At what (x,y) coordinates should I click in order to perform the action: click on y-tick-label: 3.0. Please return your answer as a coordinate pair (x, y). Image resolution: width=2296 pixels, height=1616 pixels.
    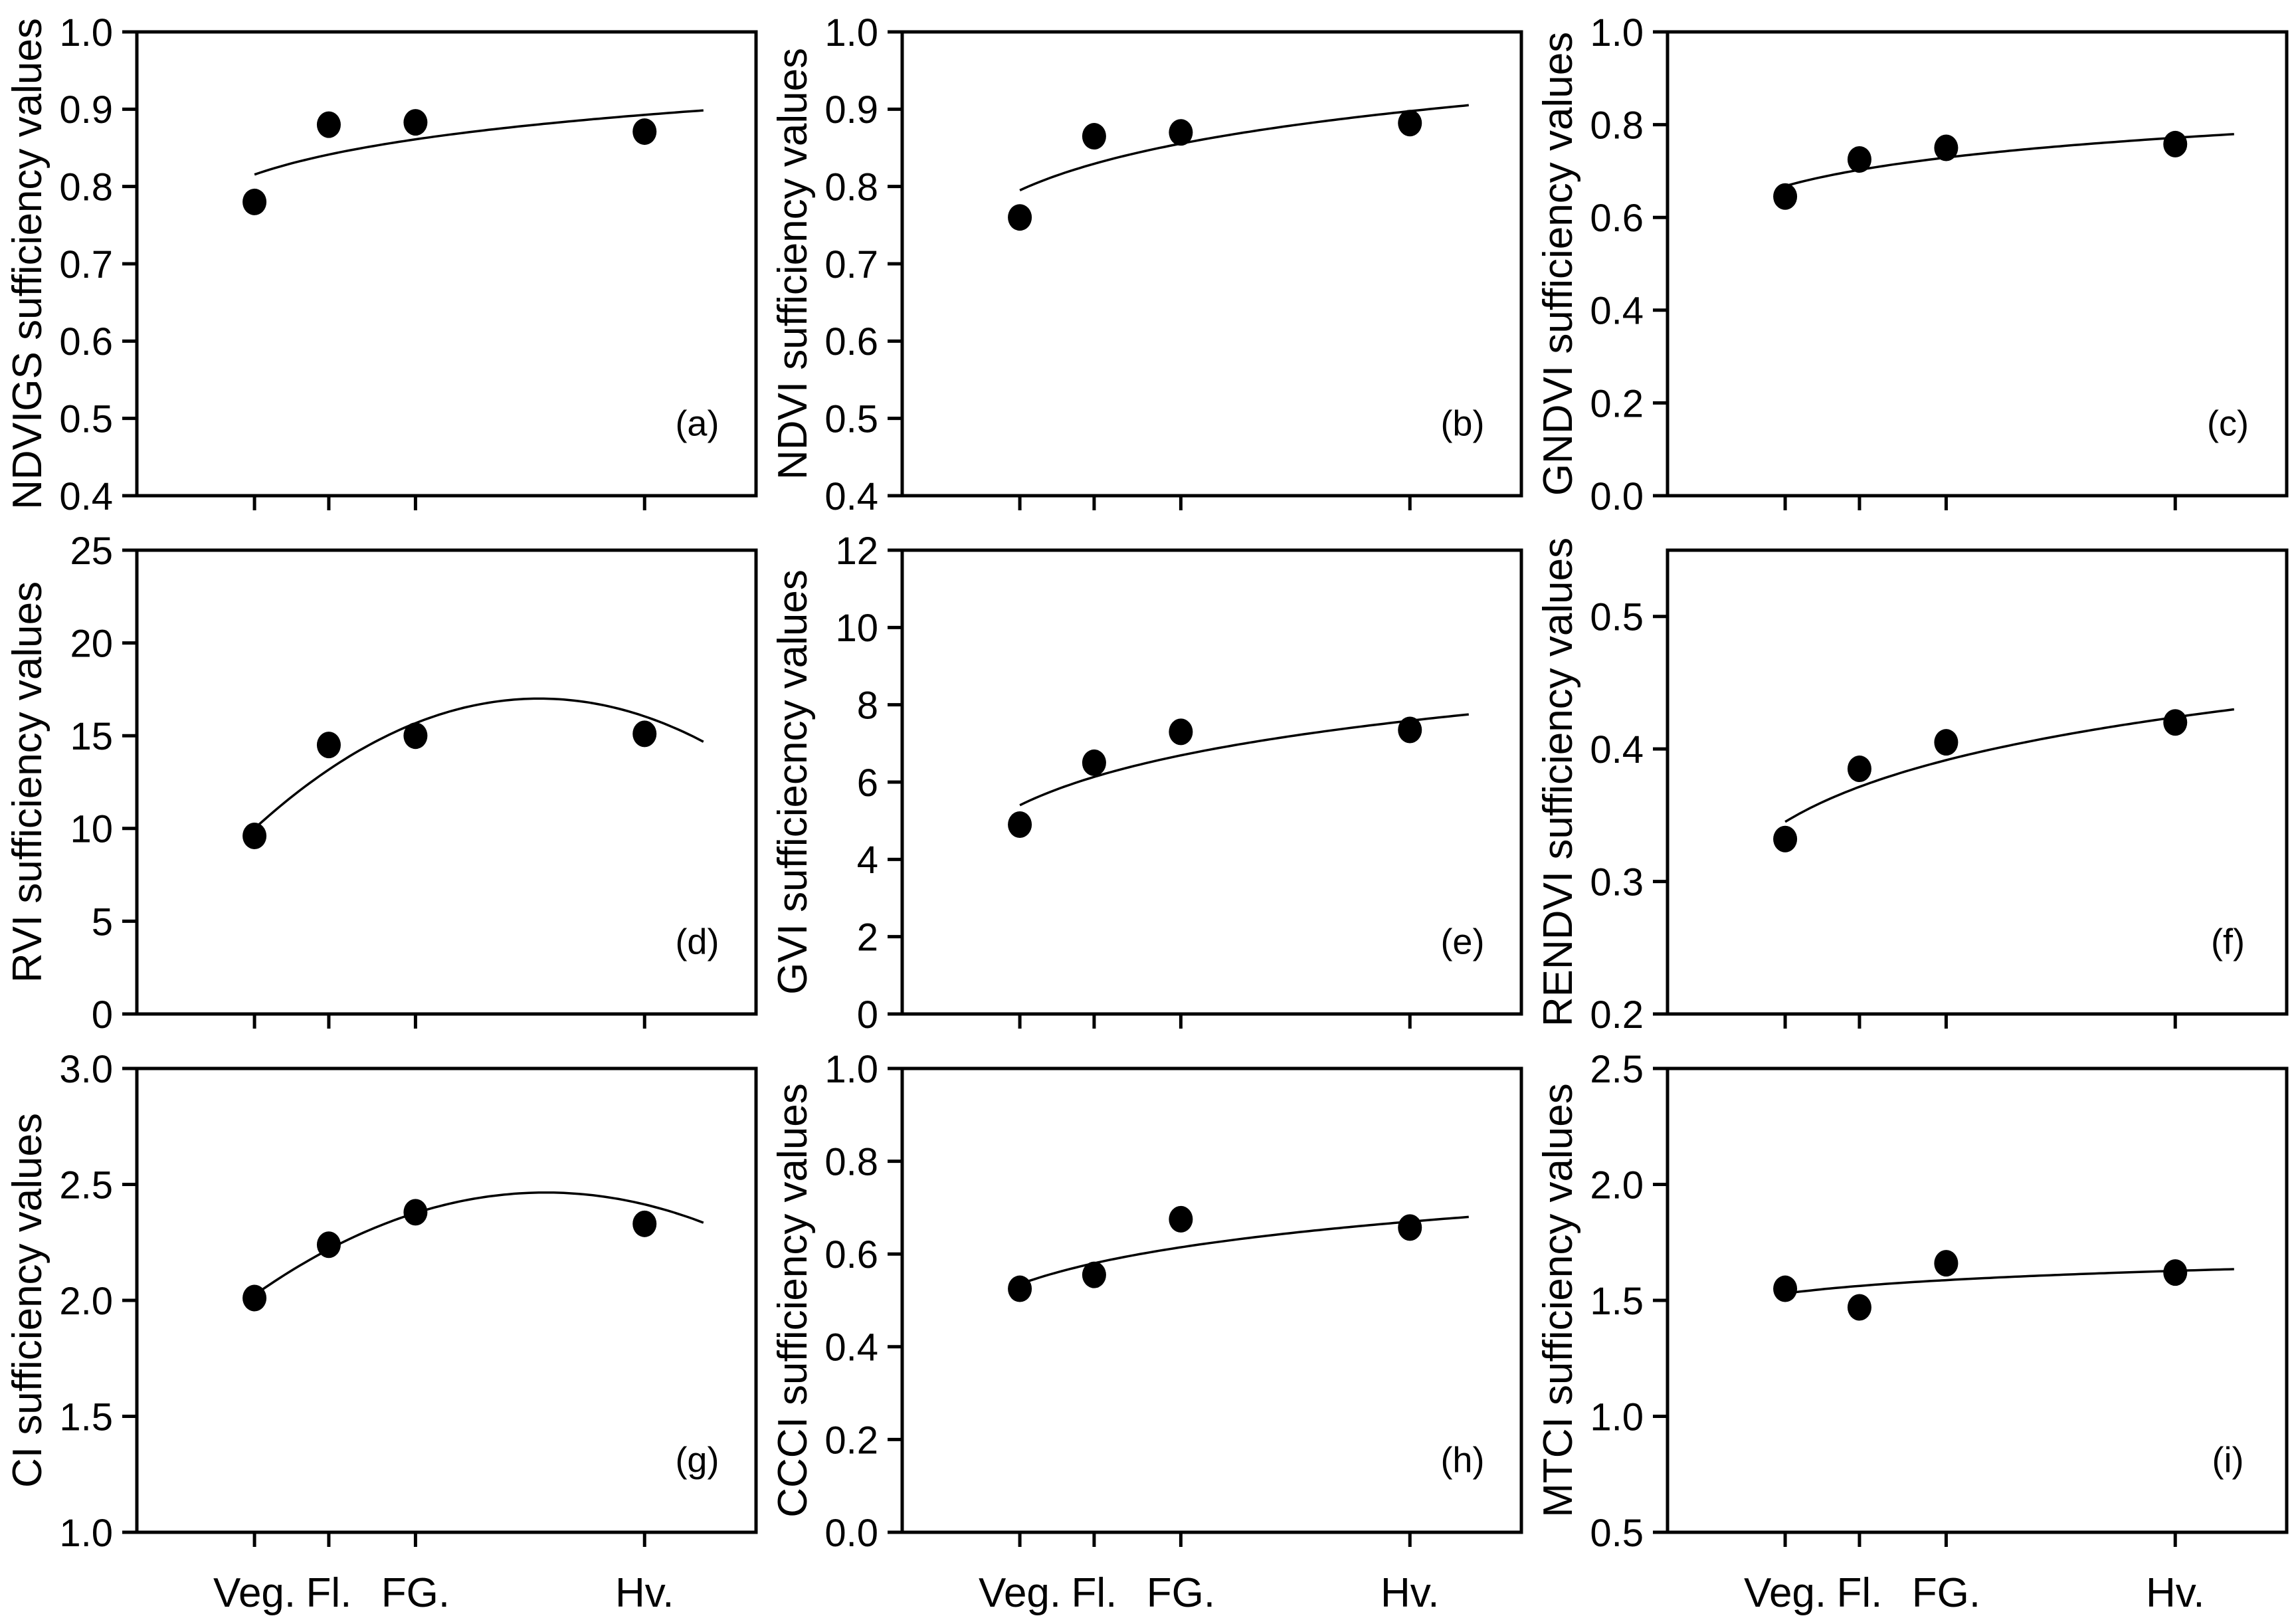
    Looking at the image, I should click on (86, 1069).